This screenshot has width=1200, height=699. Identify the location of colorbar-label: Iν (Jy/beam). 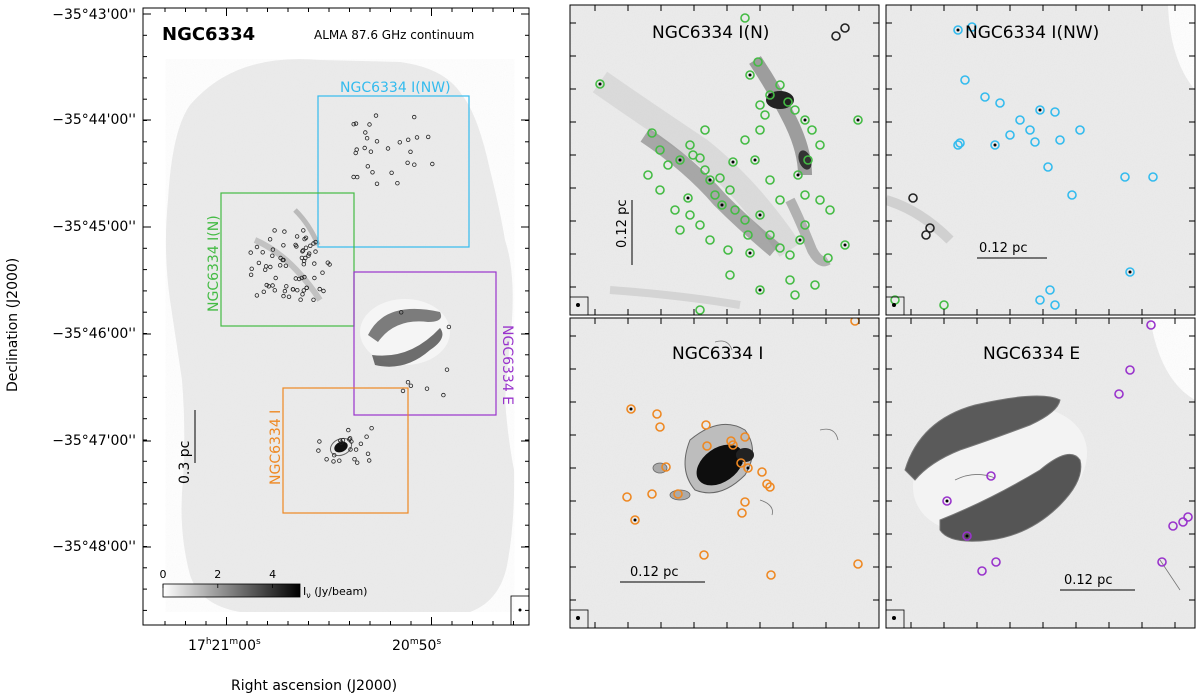
(335, 592).